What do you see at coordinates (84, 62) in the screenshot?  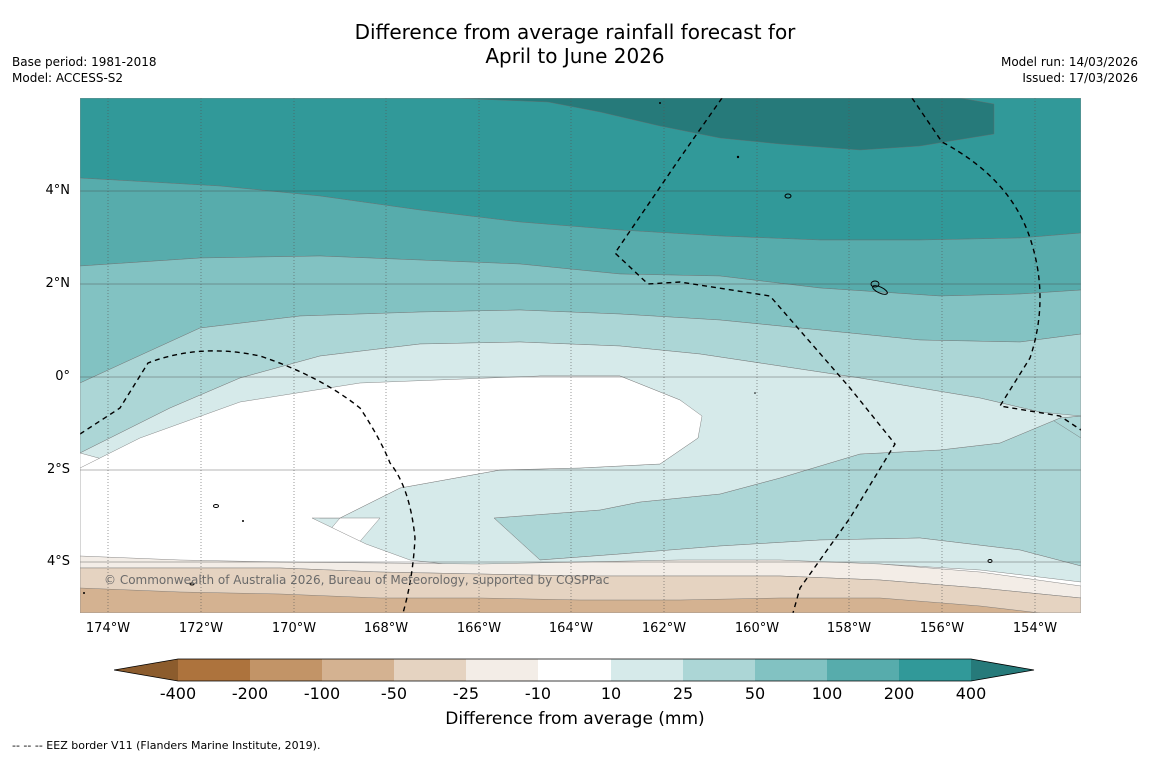 I see `base-period: Base period: 1981-2018` at bounding box center [84, 62].